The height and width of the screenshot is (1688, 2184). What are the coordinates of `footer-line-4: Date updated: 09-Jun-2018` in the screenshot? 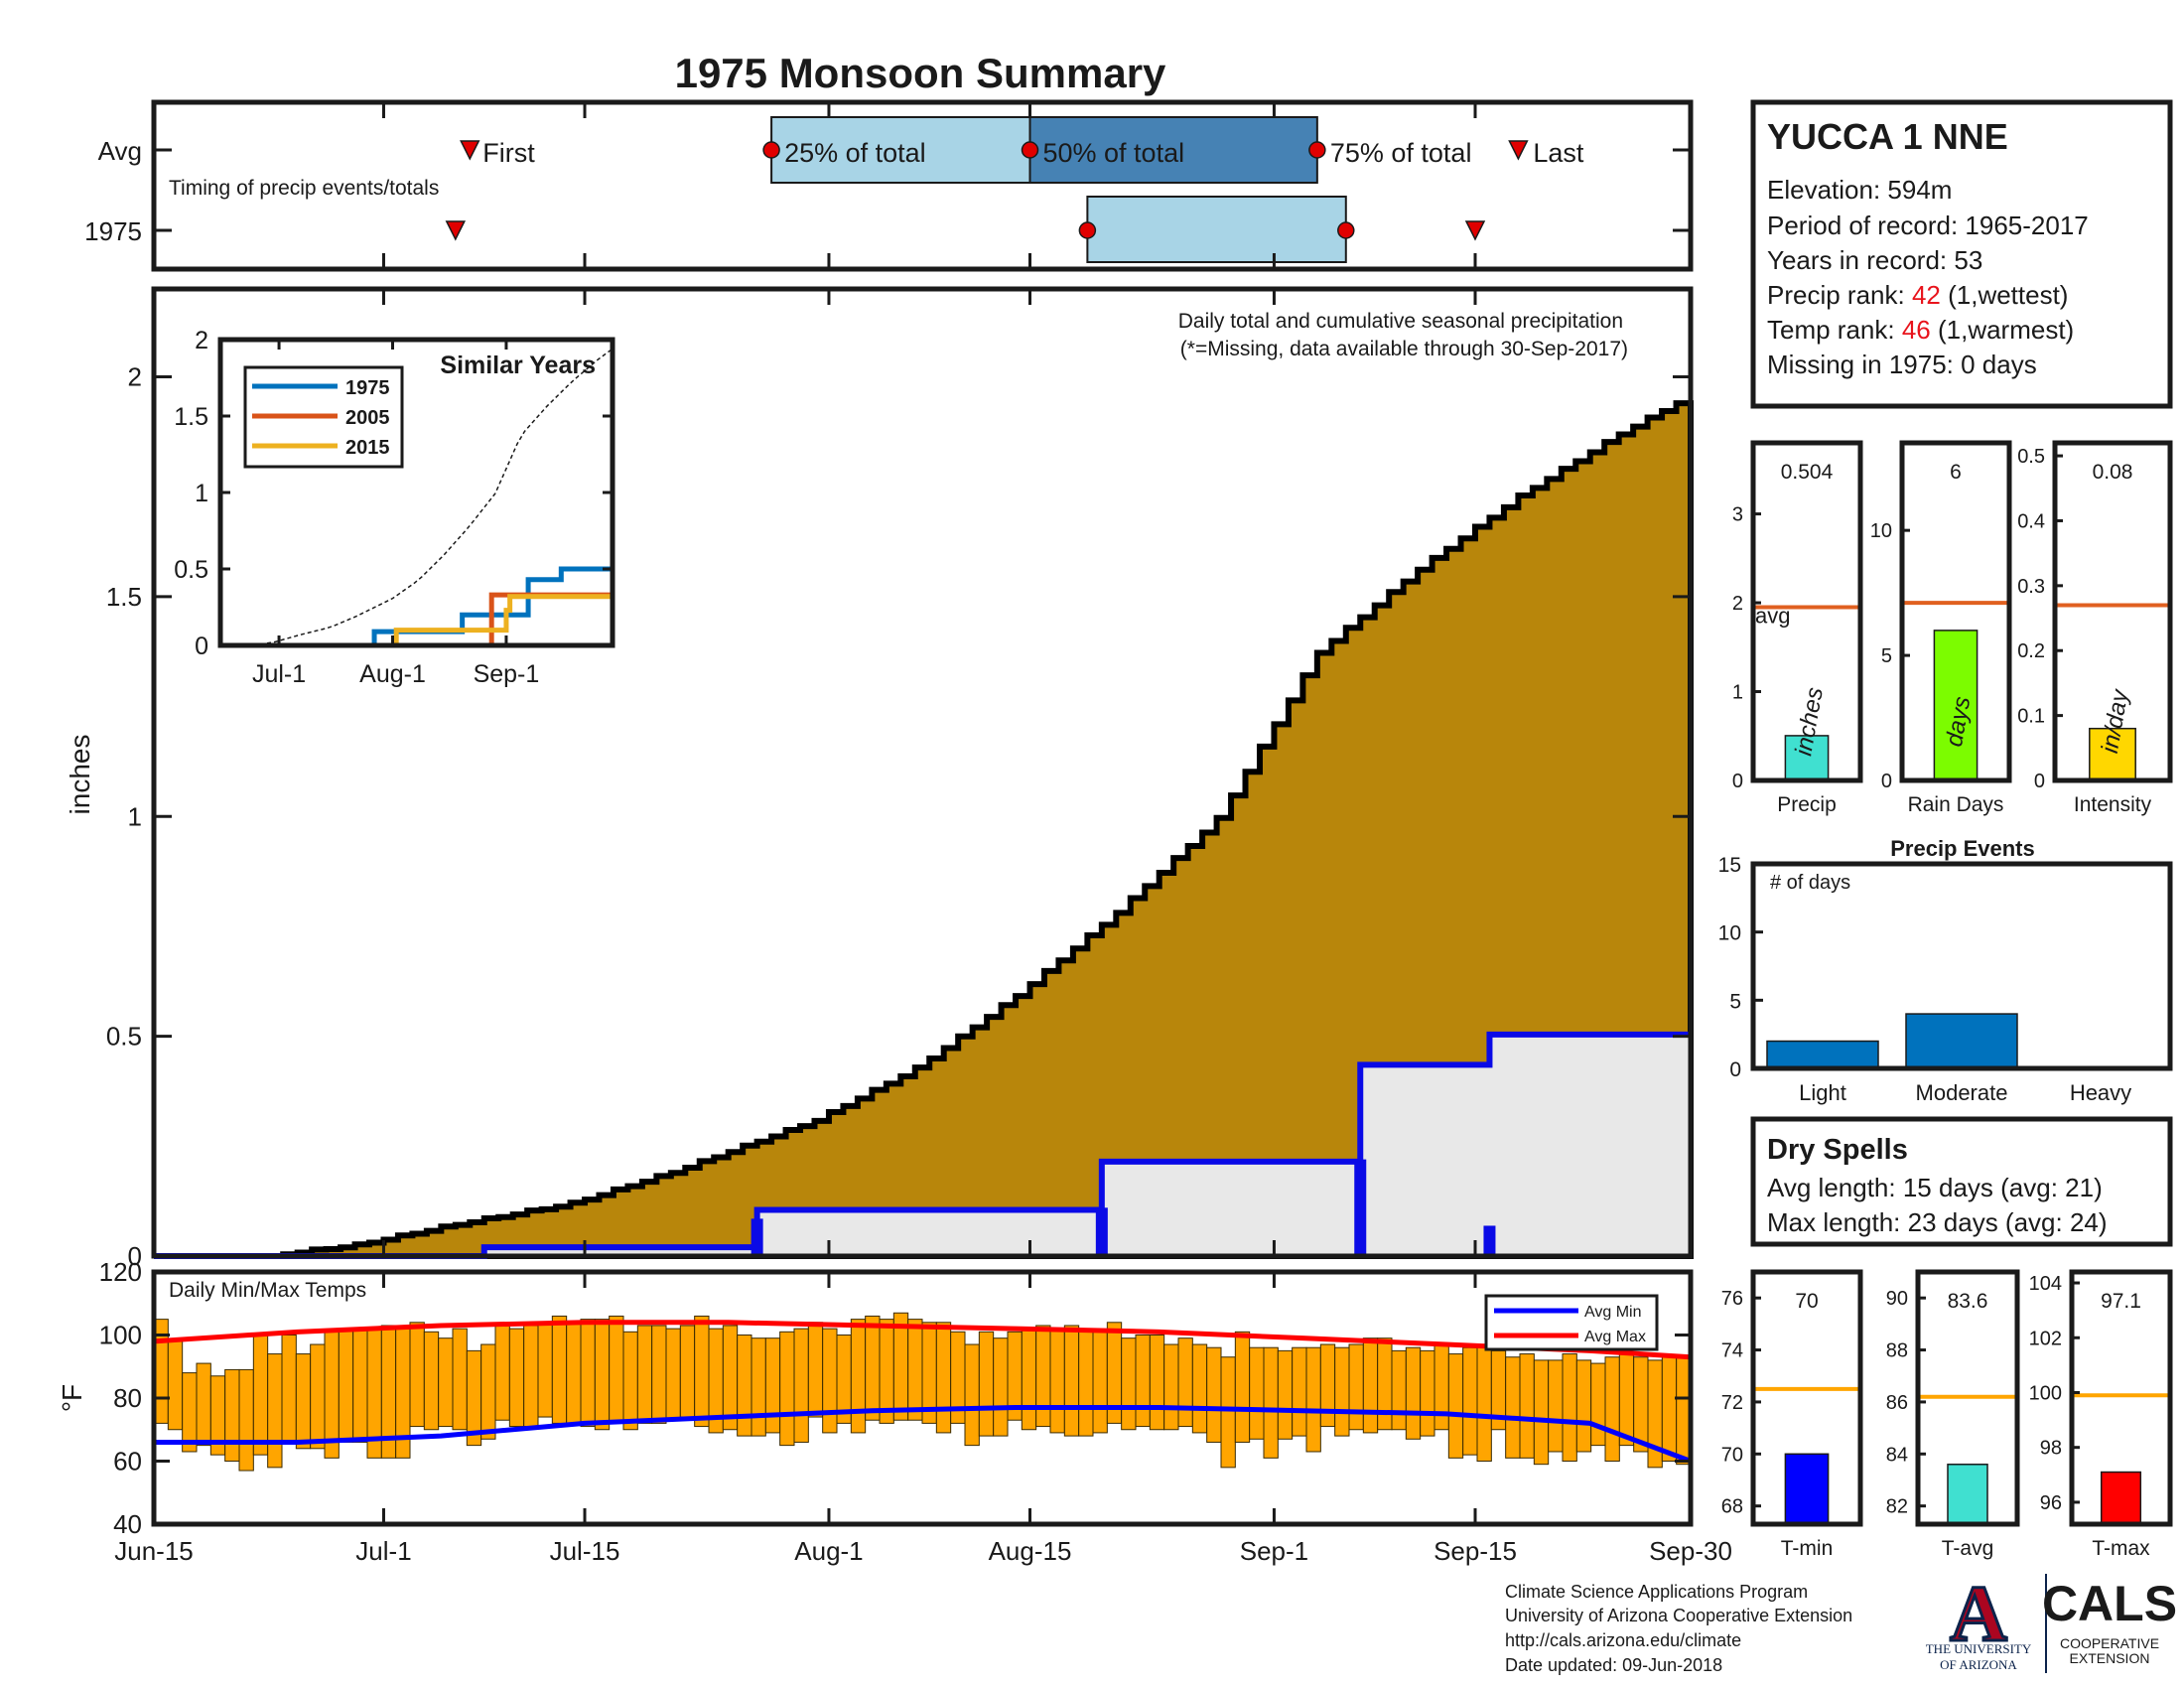 It's located at (1613, 1665).